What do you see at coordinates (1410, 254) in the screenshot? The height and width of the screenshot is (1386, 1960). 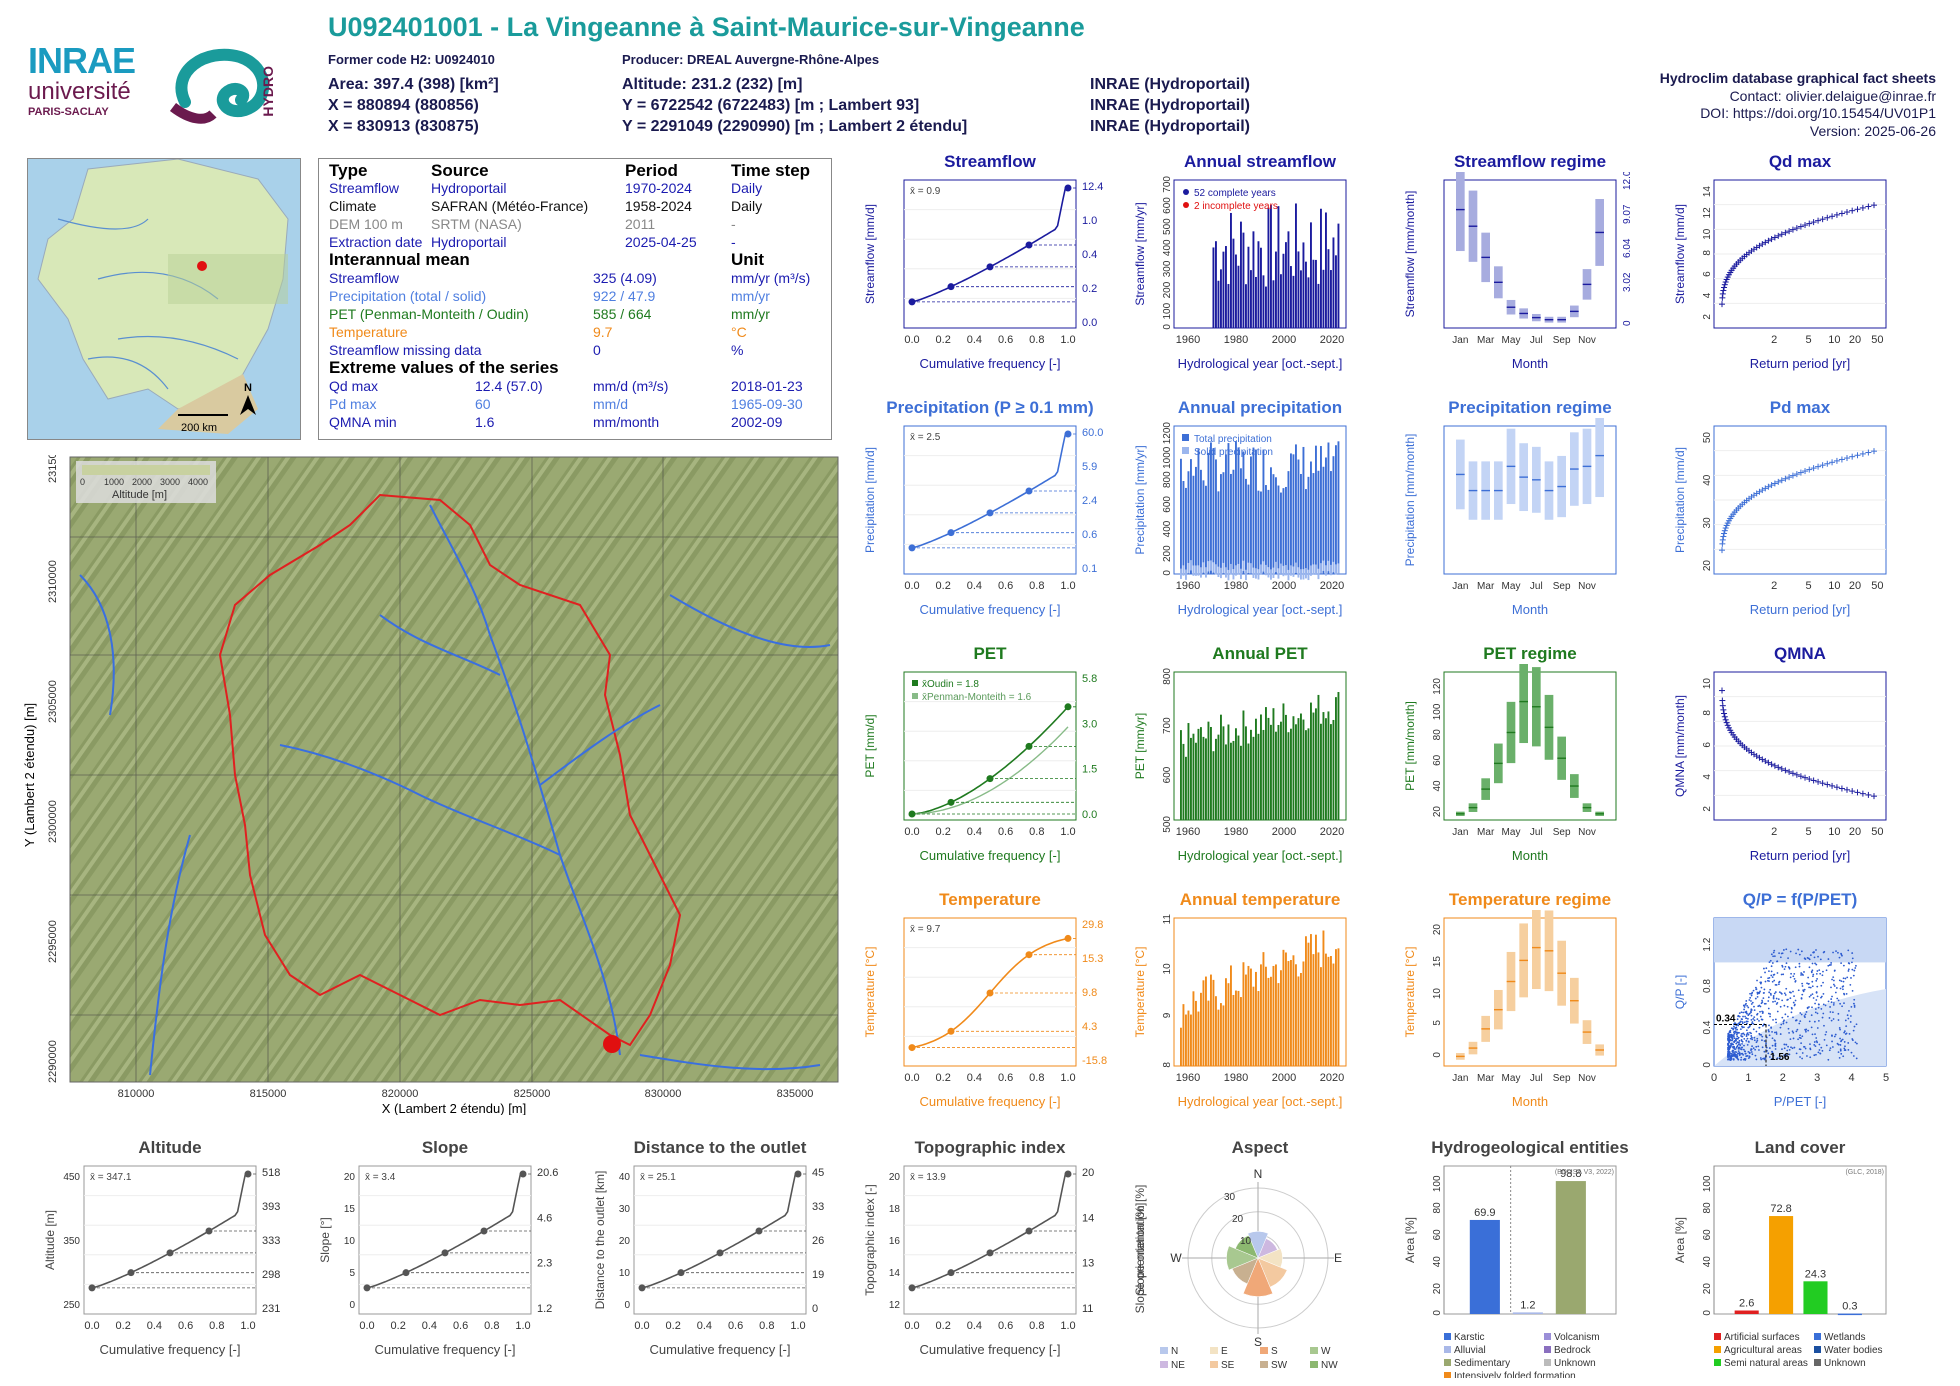 I see `y-axis-title: Streamflow [mm/month]` at bounding box center [1410, 254].